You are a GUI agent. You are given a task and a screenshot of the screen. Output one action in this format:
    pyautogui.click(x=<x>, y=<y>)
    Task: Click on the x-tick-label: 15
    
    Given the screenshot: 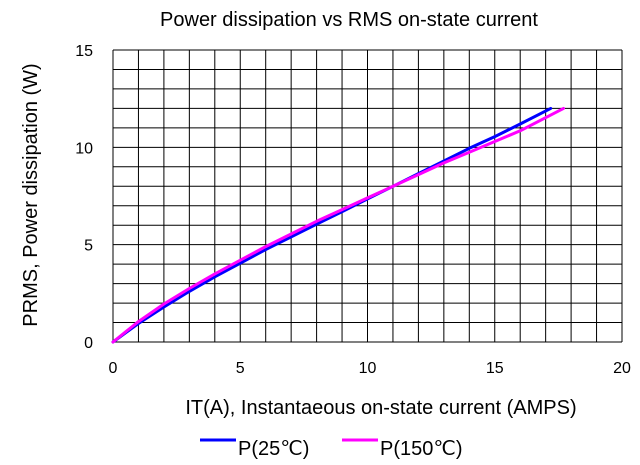 What is the action you would take?
    pyautogui.click(x=495, y=368)
    